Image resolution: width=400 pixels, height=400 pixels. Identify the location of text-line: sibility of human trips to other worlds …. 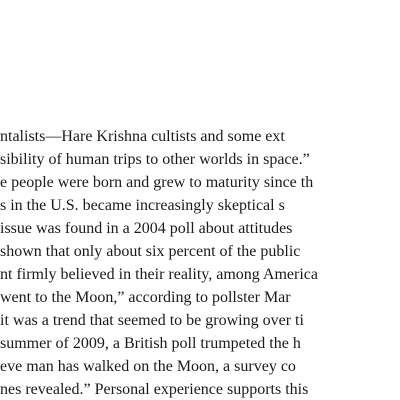
(155, 159).